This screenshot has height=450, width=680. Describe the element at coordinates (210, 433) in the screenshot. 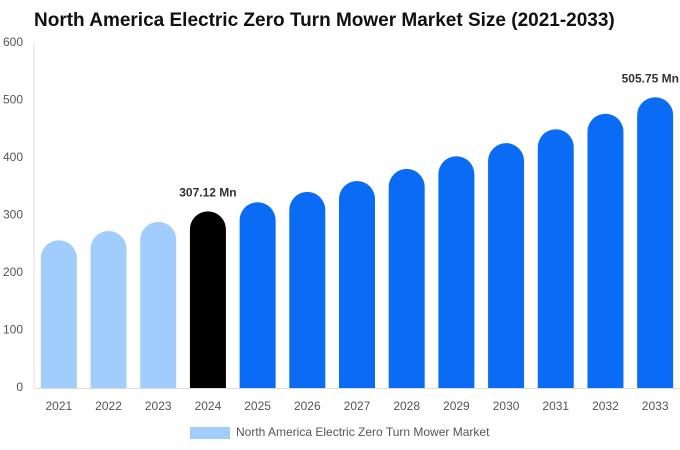

I see `legend-swatch` at that location.